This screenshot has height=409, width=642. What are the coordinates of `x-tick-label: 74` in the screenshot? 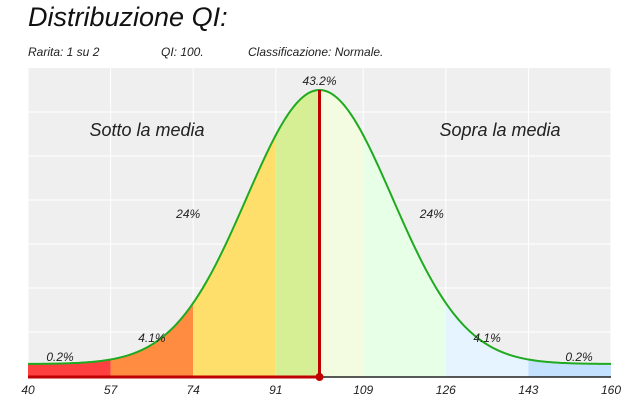 It's located at (194, 390).